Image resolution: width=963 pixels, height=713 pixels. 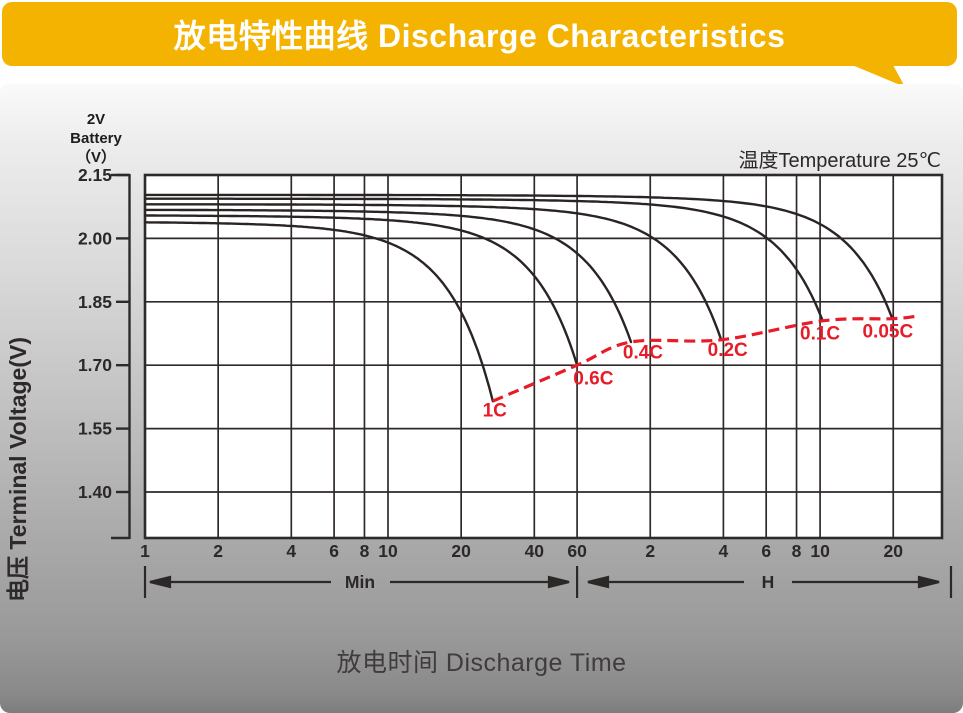 What do you see at coordinates (704, 358) in the screenshot?
I see `cutoff-envelope-line` at bounding box center [704, 358].